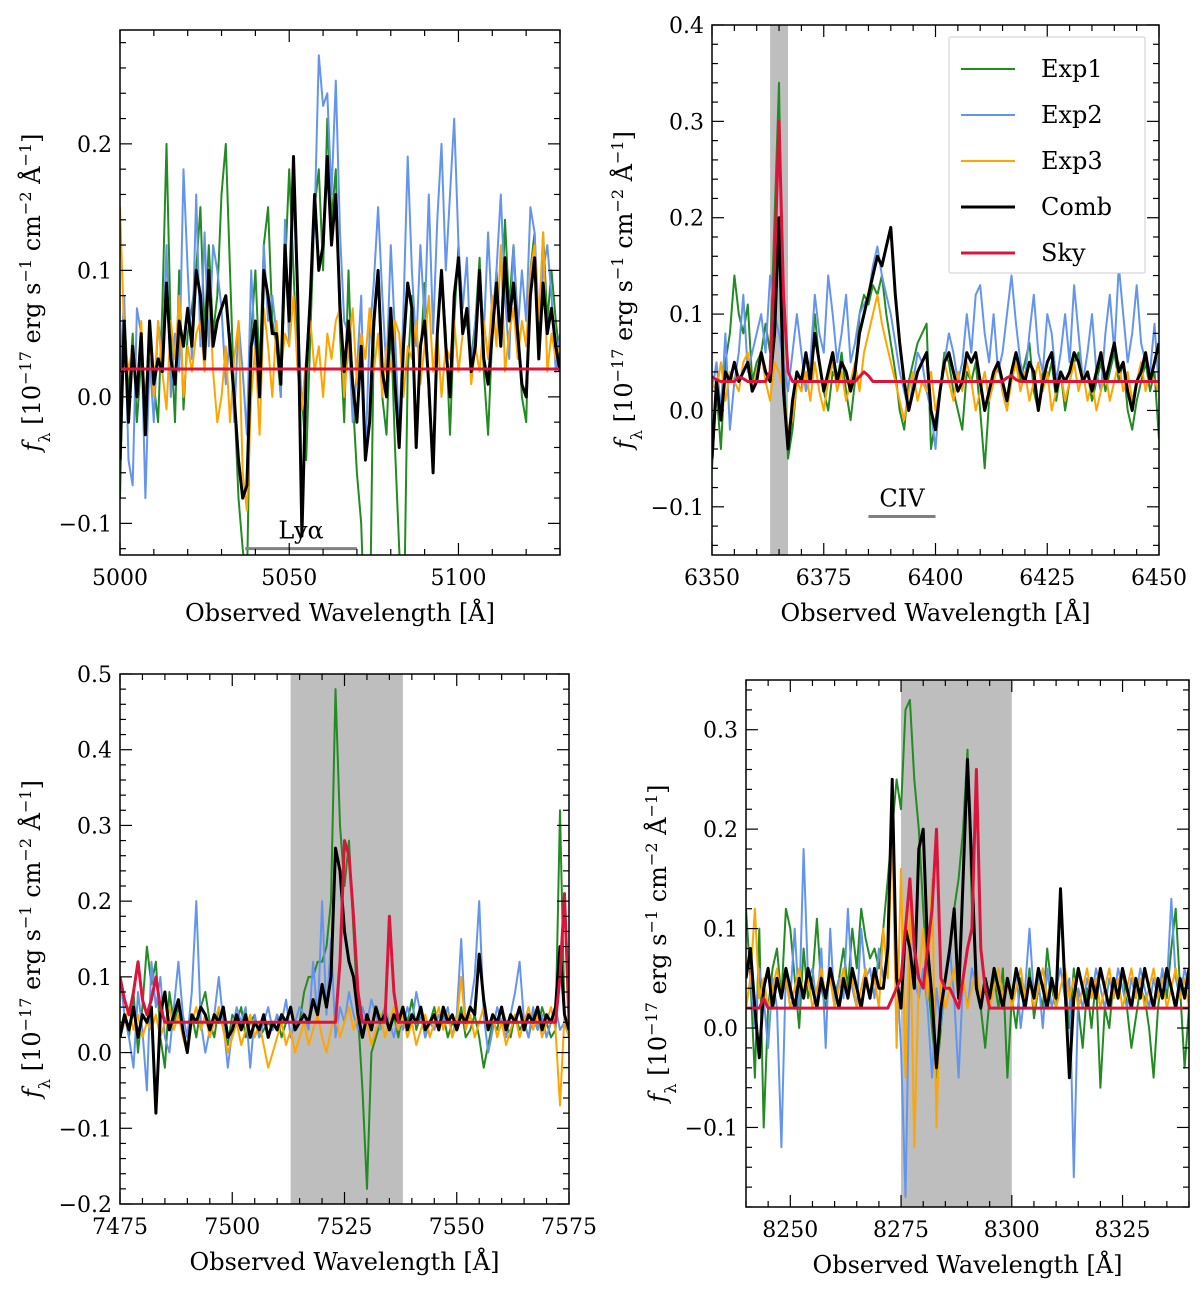 This screenshot has height=1293, width=1200. I want to click on shaded-region, so click(779, 290).